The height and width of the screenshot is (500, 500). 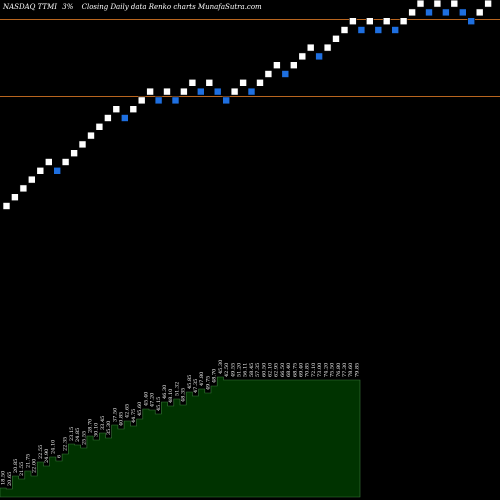 What do you see at coordinates (4, 478) in the screenshot?
I see `volume-label-1: 18.50` at bounding box center [4, 478].